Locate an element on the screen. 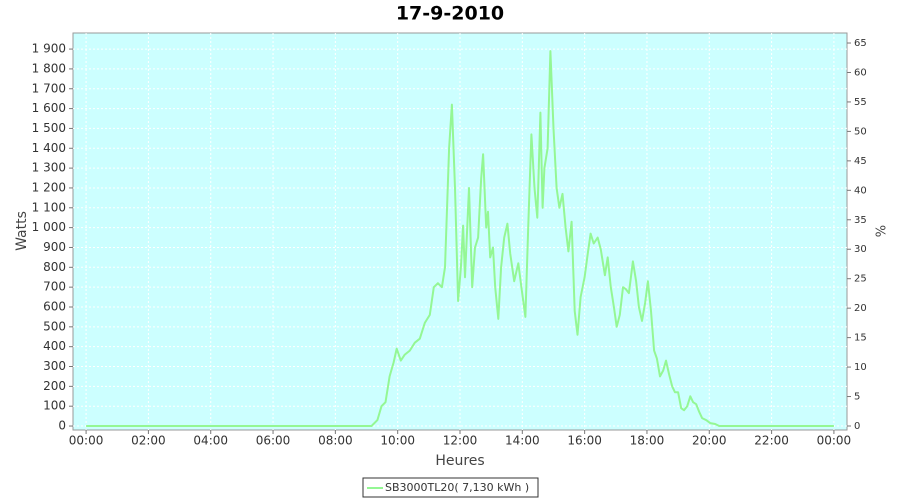  x-tick-label: 08:00 is located at coordinates (335, 441).